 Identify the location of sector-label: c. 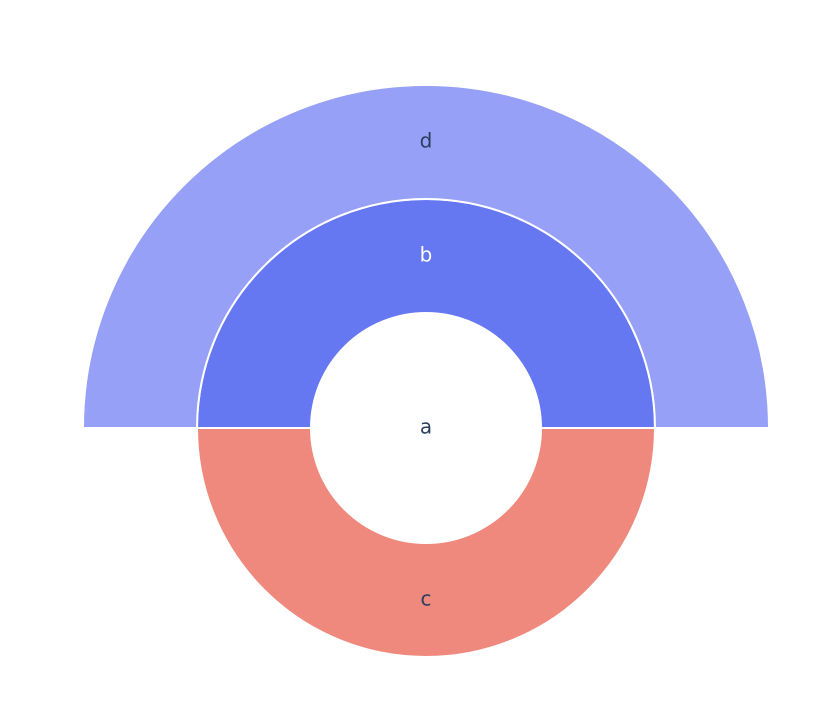
(426, 599).